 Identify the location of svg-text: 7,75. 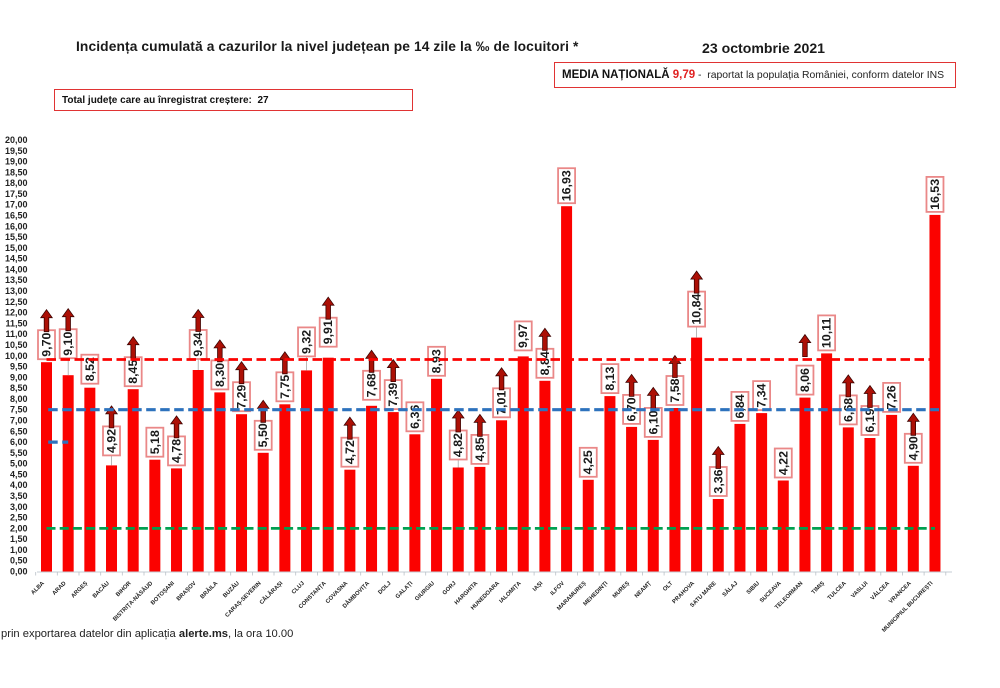
(285, 387).